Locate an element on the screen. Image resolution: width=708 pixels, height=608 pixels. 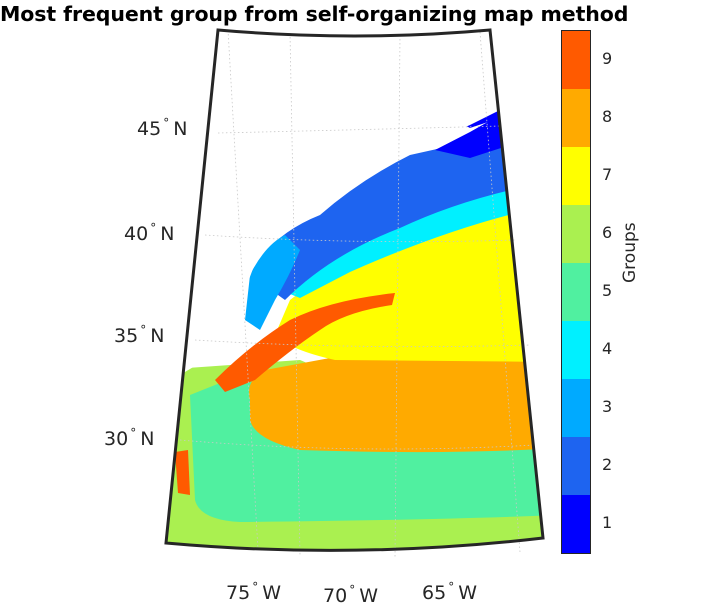
lon-label-65: 65 ° W is located at coordinates (449, 592).